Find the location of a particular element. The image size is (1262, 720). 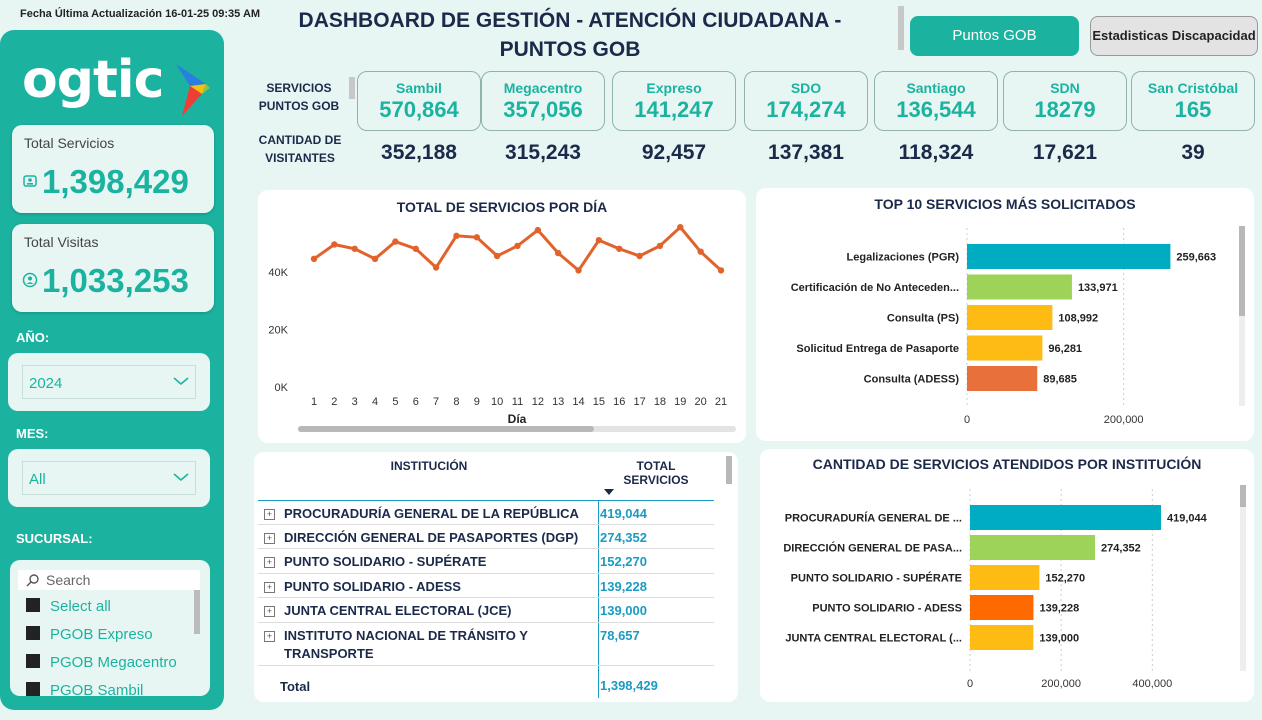

x-tick-label: 12 is located at coordinates (538, 402).